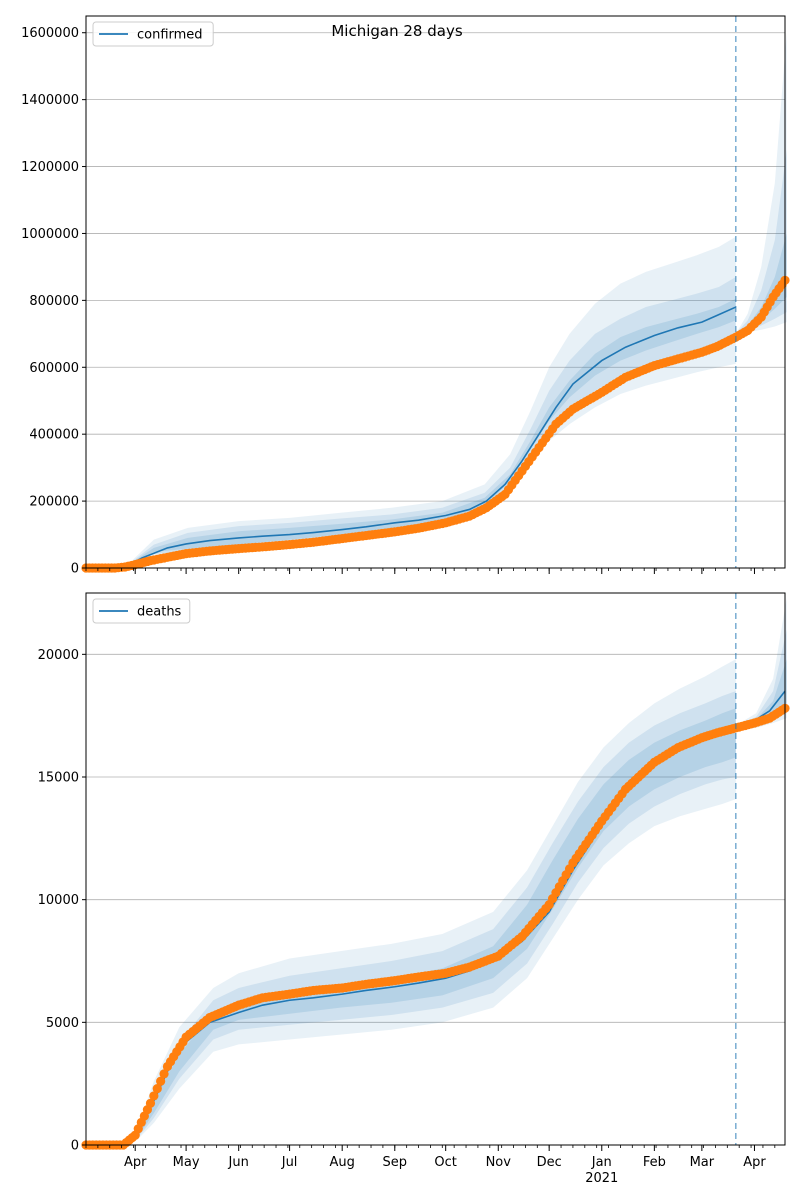  I want to click on legend: deaths, so click(141, 611).